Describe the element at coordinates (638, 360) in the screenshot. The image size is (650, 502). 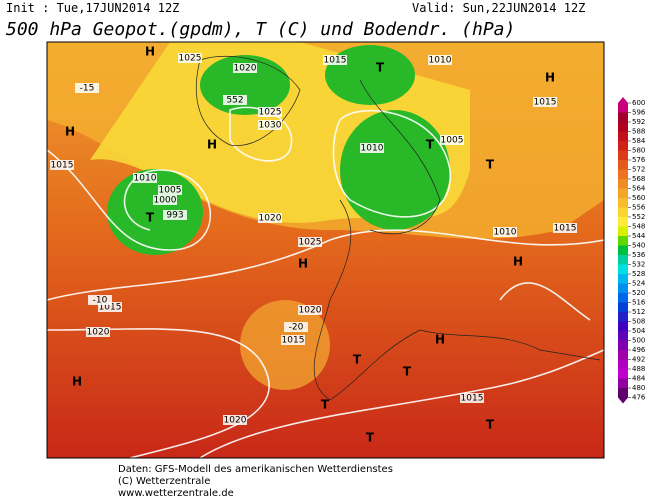
I see `colorbar-label: 492` at that location.